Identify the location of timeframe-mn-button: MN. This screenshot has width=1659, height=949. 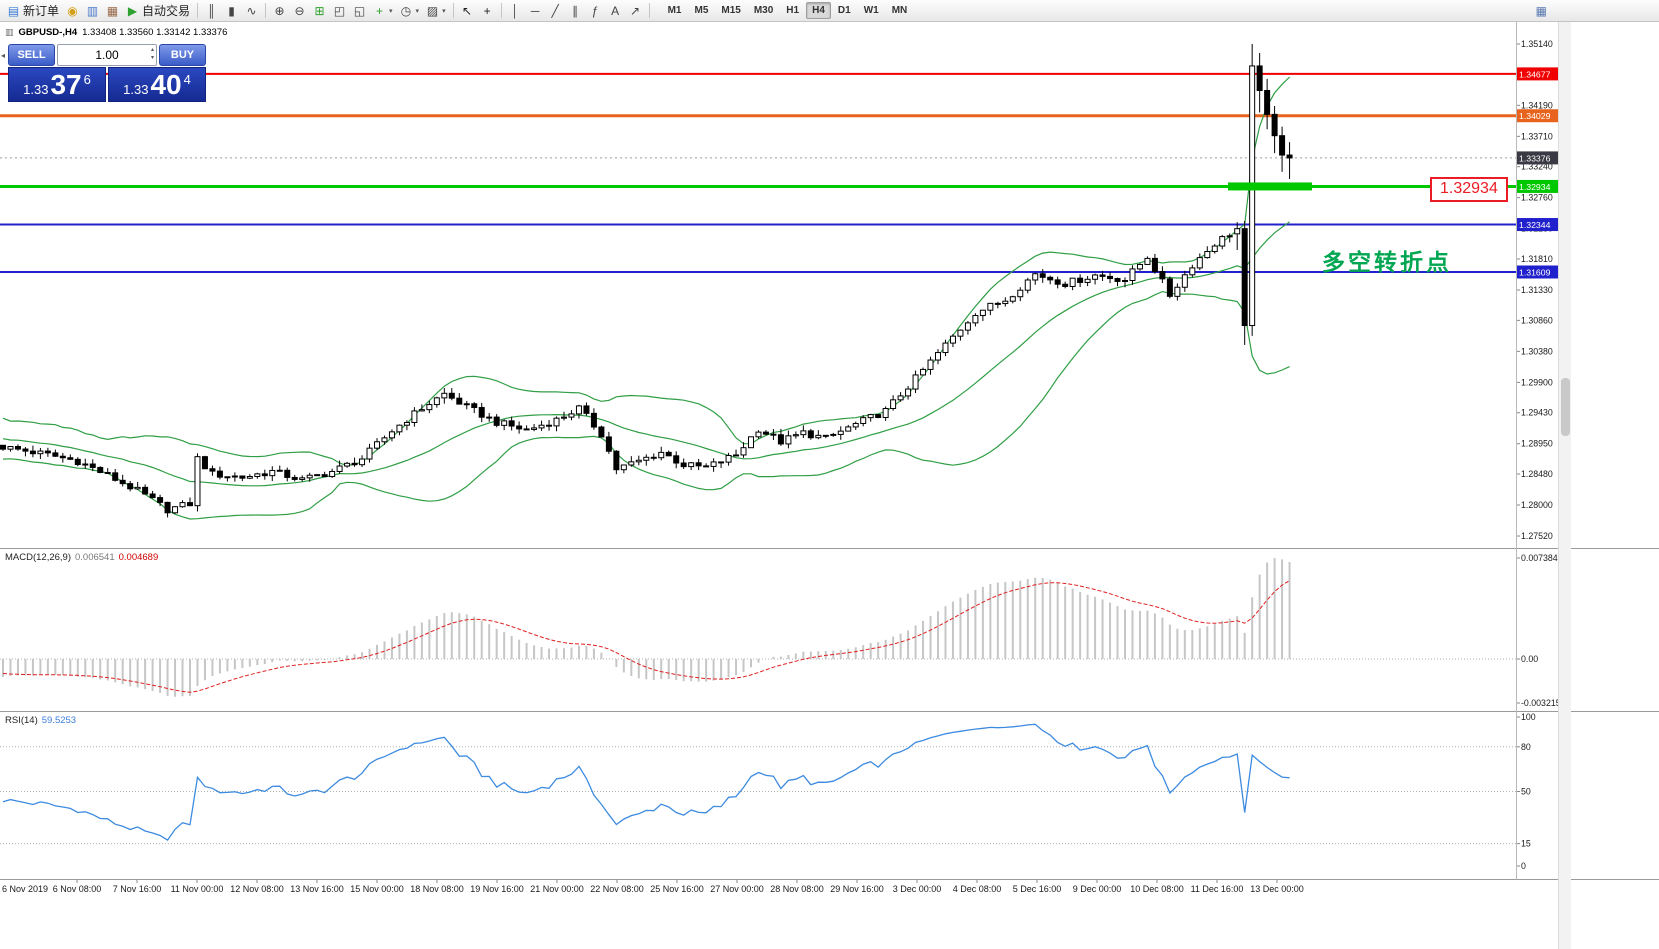
(899, 10).